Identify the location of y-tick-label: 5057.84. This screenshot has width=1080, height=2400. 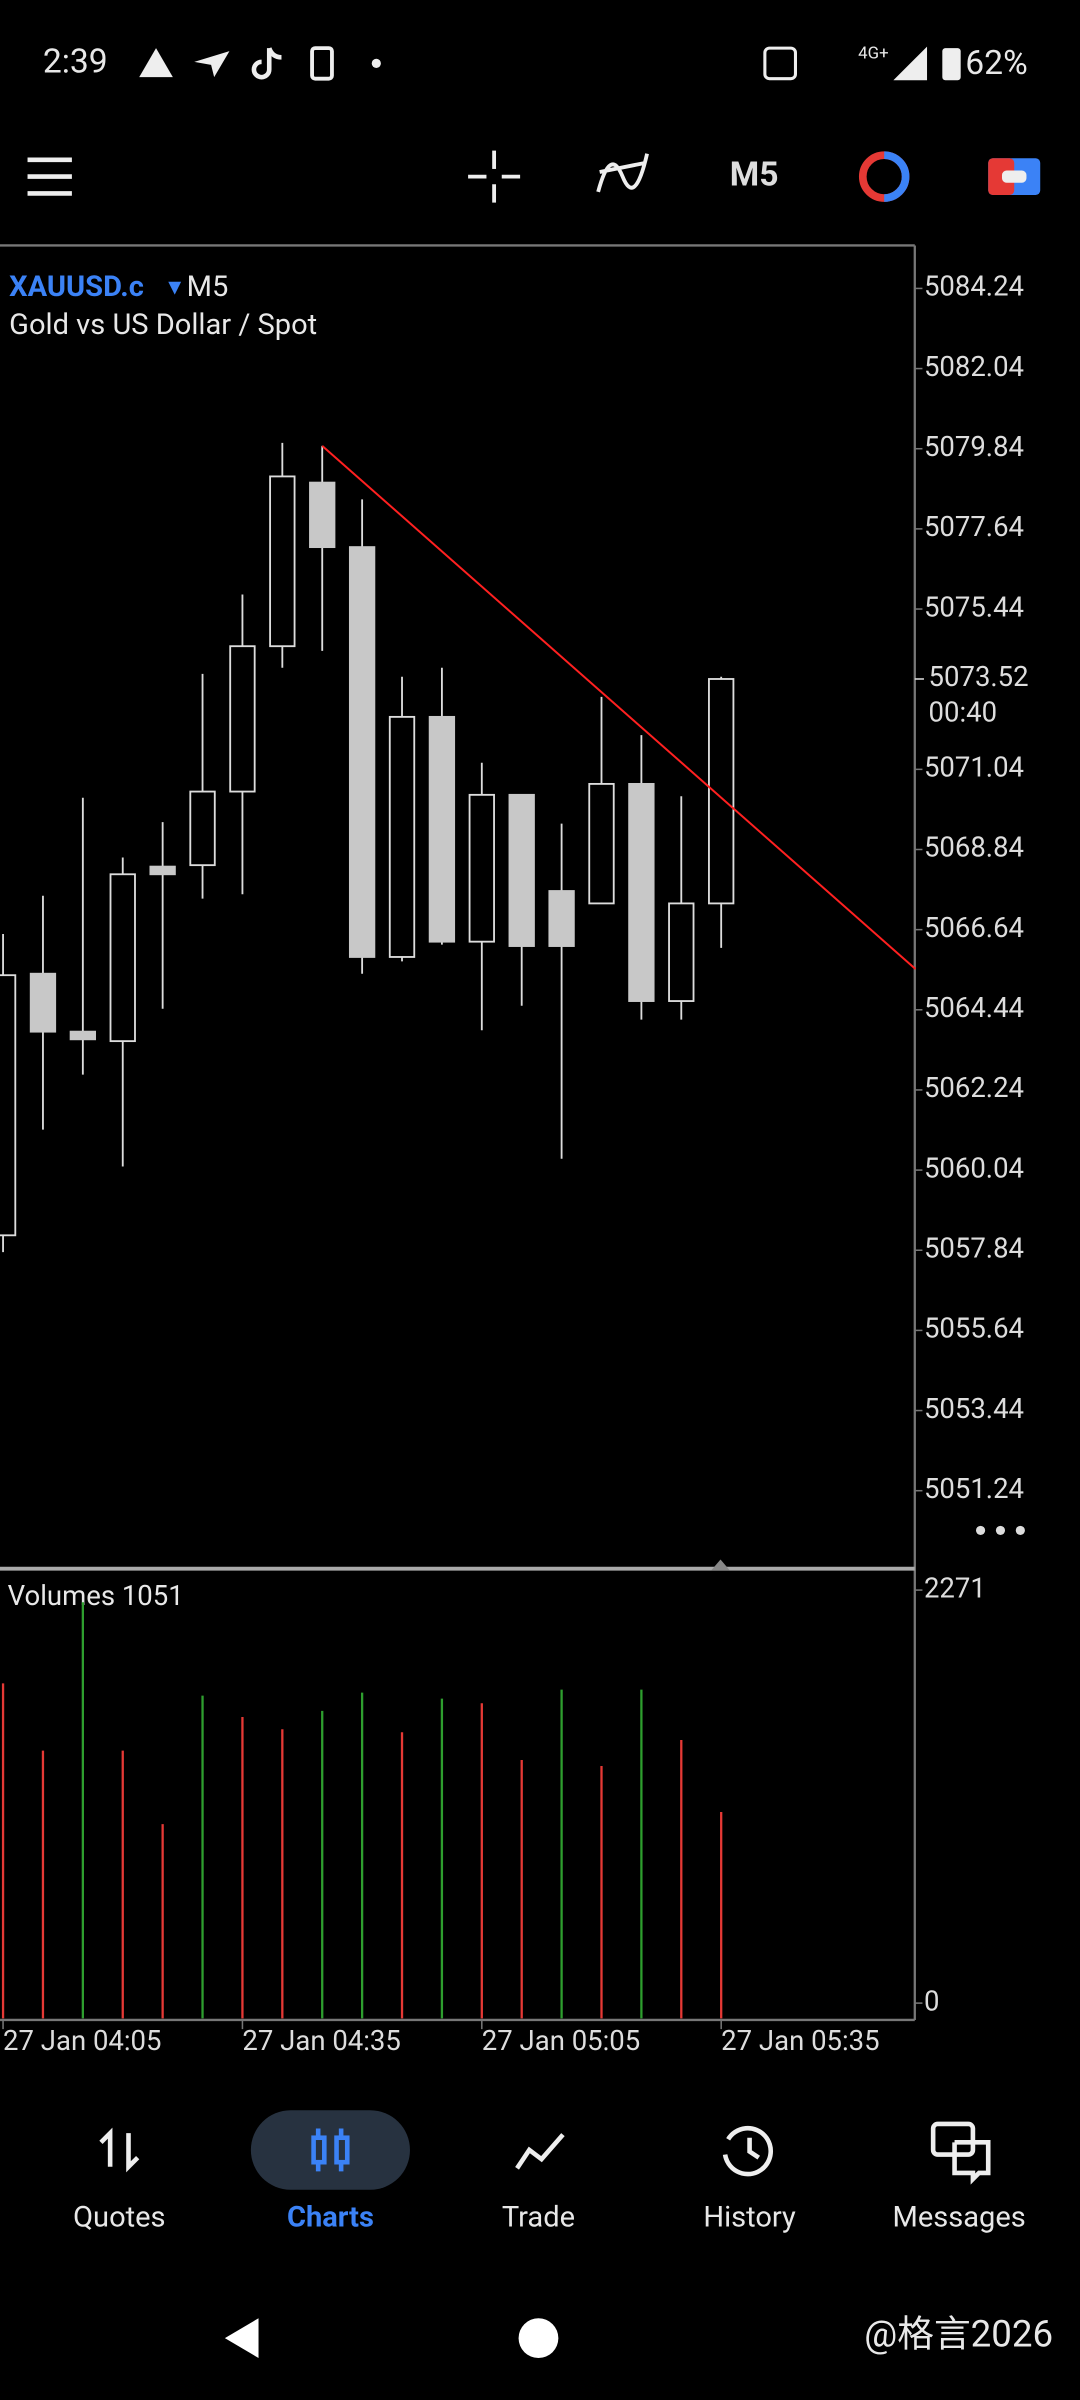
(974, 1248).